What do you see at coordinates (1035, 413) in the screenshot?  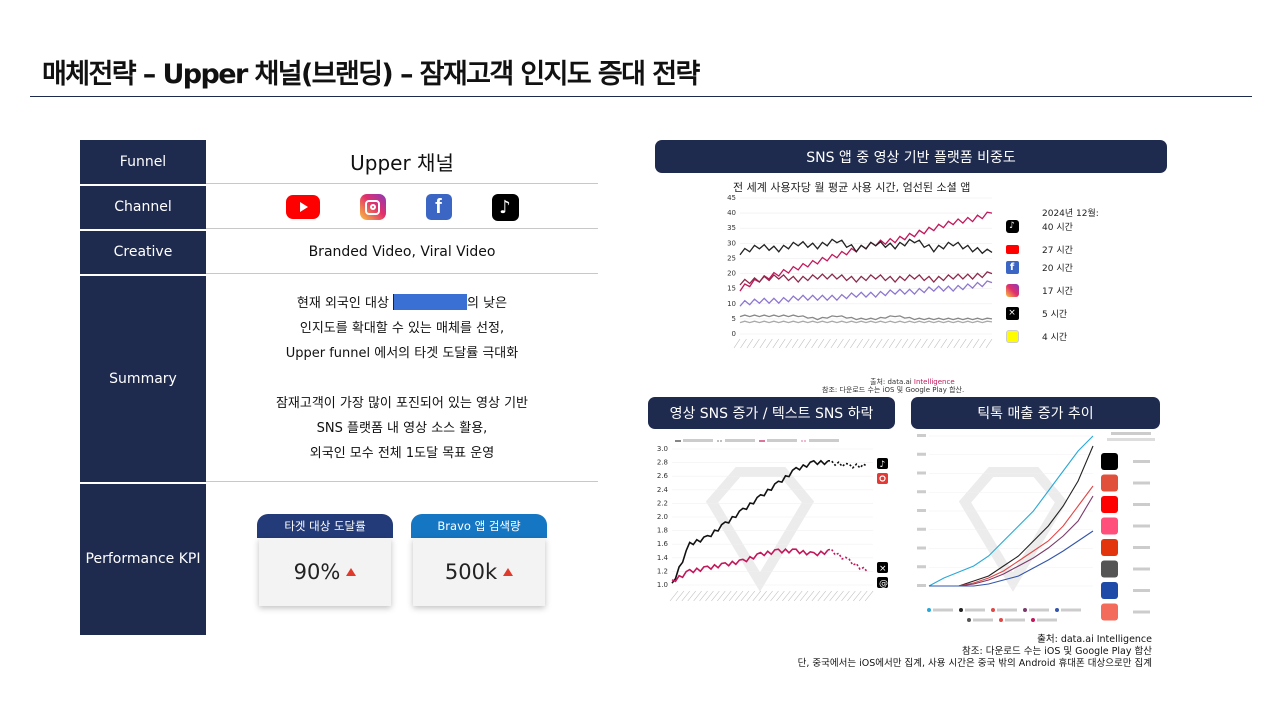 I see `tiktok-revenue-pill: 틱톡 매출 증가 추이` at bounding box center [1035, 413].